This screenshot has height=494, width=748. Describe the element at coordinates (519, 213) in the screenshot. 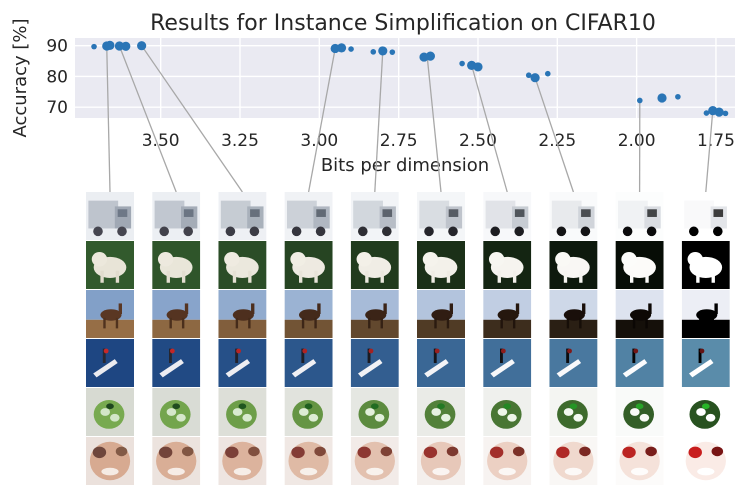

I see `truck-window` at that location.